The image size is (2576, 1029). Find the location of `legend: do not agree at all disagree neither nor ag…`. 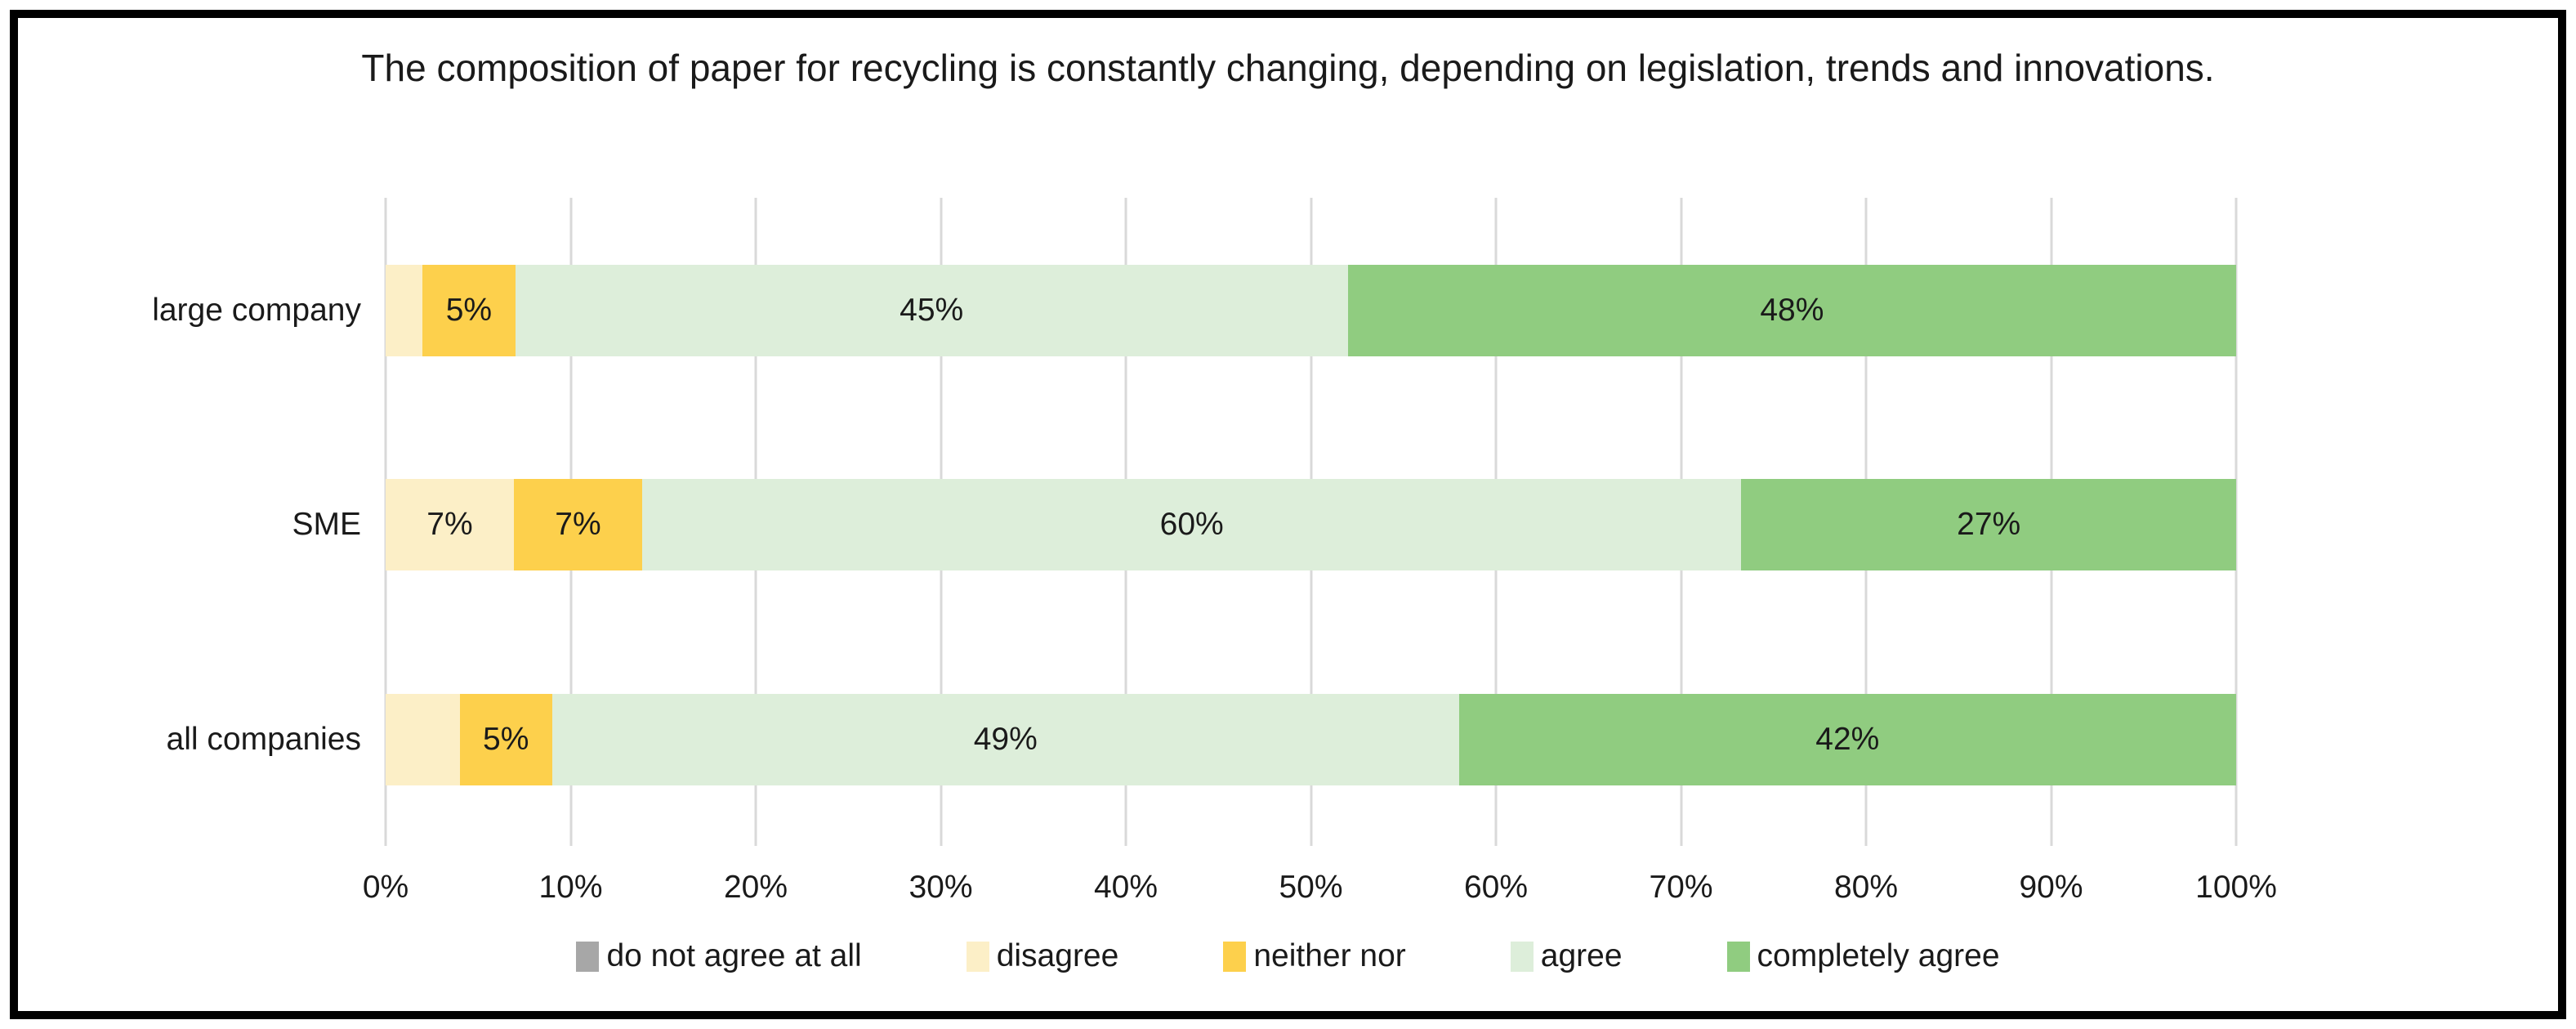

legend: do not agree at all disagree neither nor ag… is located at coordinates (1288, 956).